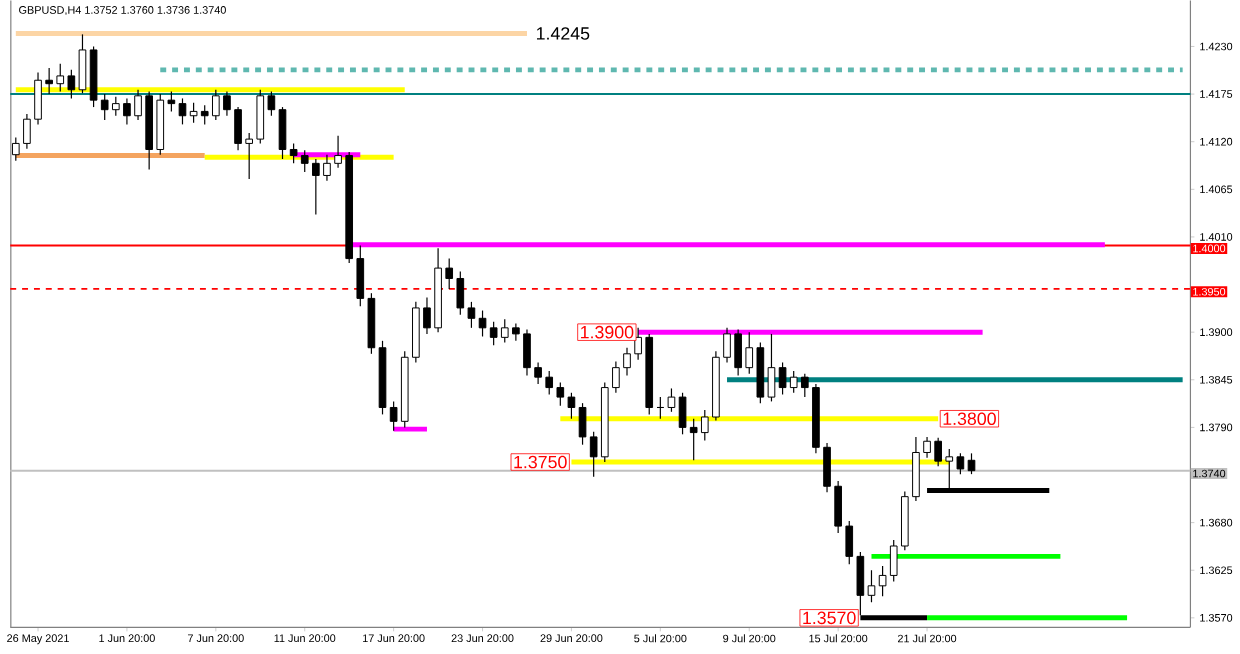 Image resolution: width=1240 pixels, height=654 pixels. I want to click on annotation: 1.3570, so click(829, 618).